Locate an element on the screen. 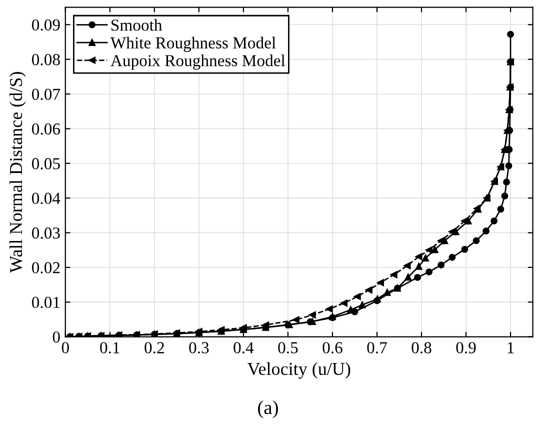  text: (a) is located at coordinates (268, 409).